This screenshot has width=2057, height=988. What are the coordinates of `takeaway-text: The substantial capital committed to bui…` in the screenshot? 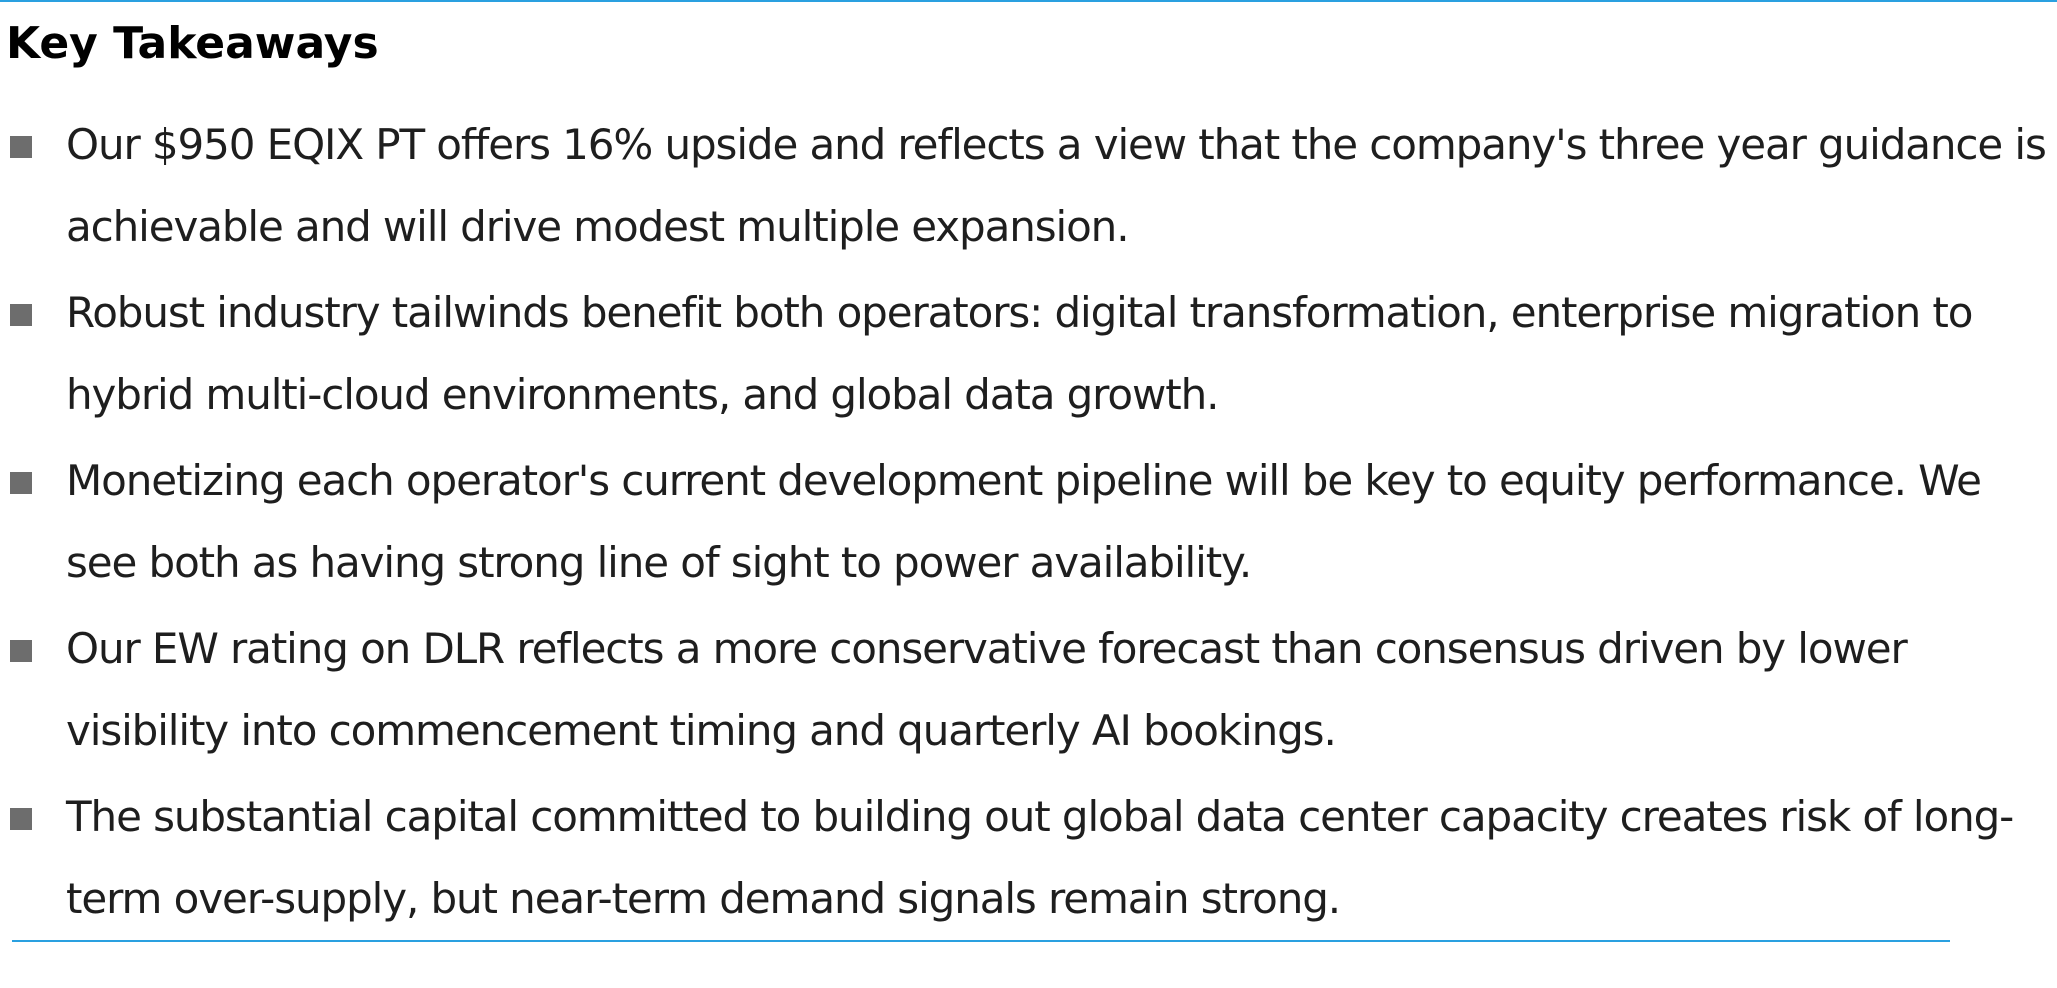 It's located at (1040, 857).